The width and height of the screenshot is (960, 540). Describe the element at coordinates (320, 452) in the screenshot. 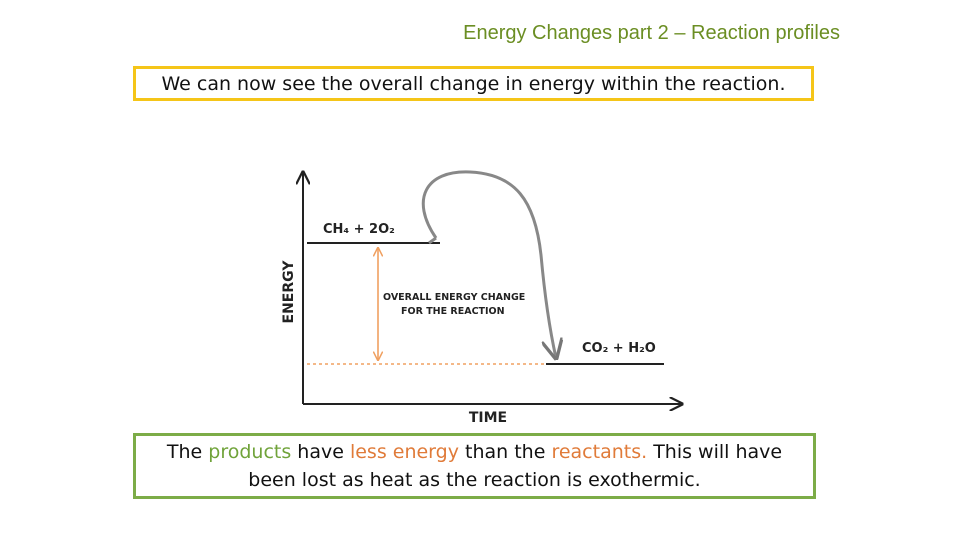

I see `conclusion-text-part: have` at that location.